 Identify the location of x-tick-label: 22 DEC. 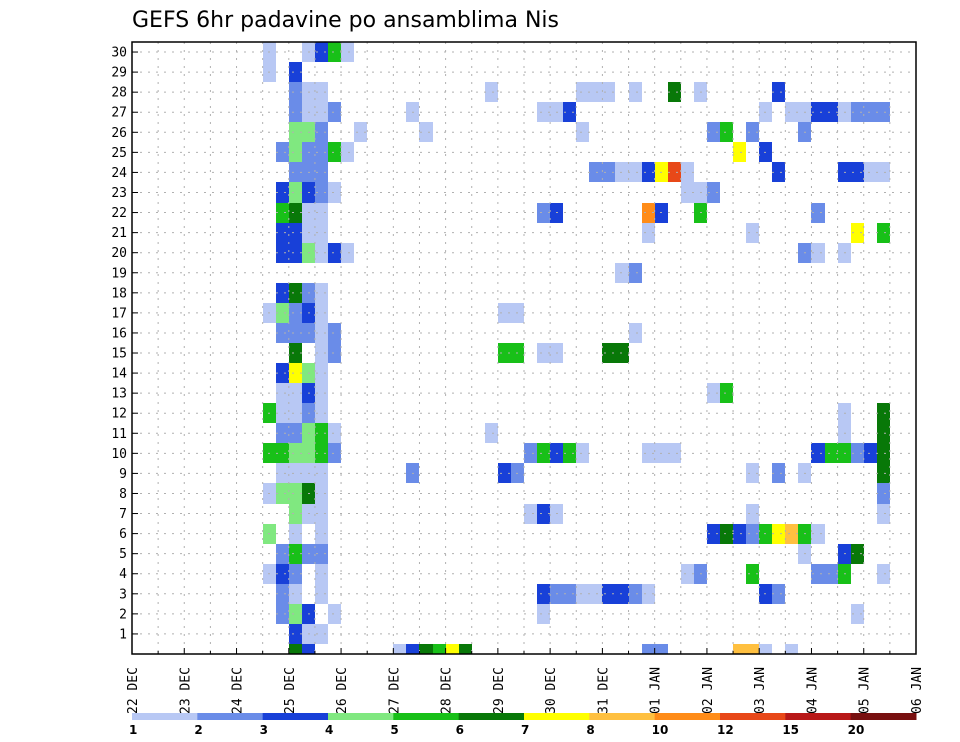
(133, 690).